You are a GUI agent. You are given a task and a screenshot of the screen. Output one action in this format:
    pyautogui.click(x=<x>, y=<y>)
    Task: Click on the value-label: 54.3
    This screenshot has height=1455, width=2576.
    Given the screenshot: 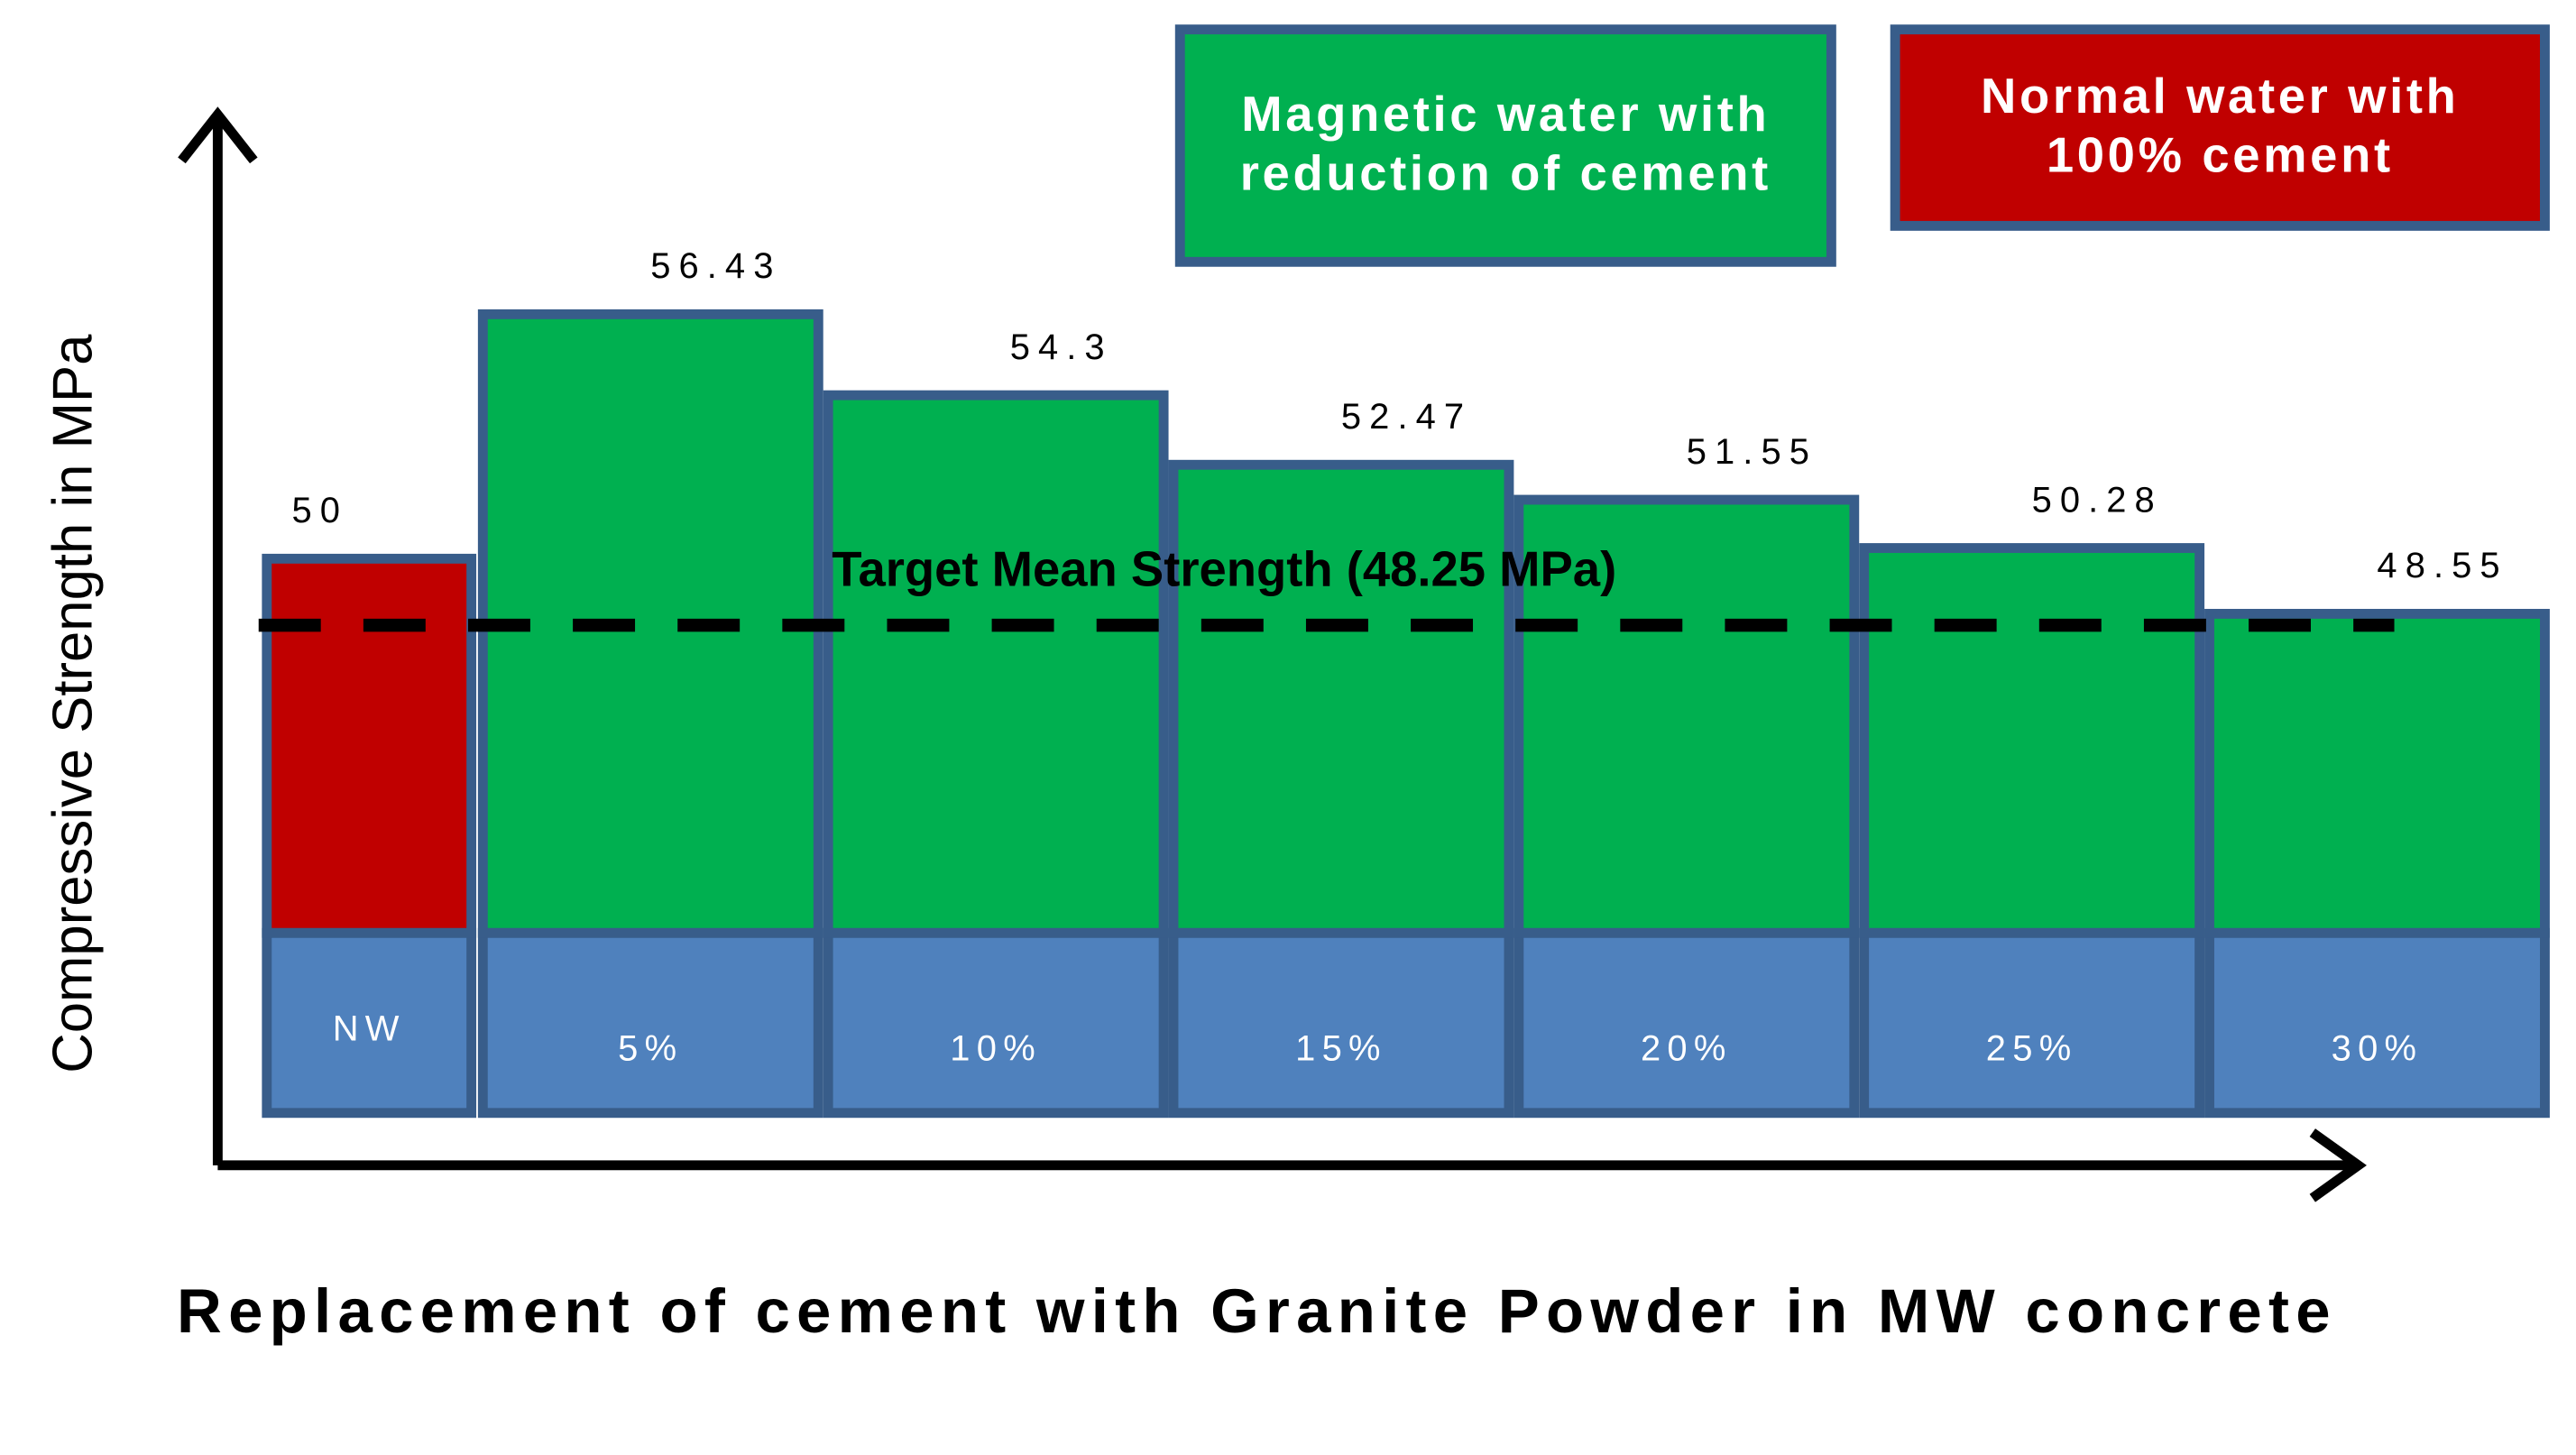 What is the action you would take?
    pyautogui.click(x=1061, y=347)
    